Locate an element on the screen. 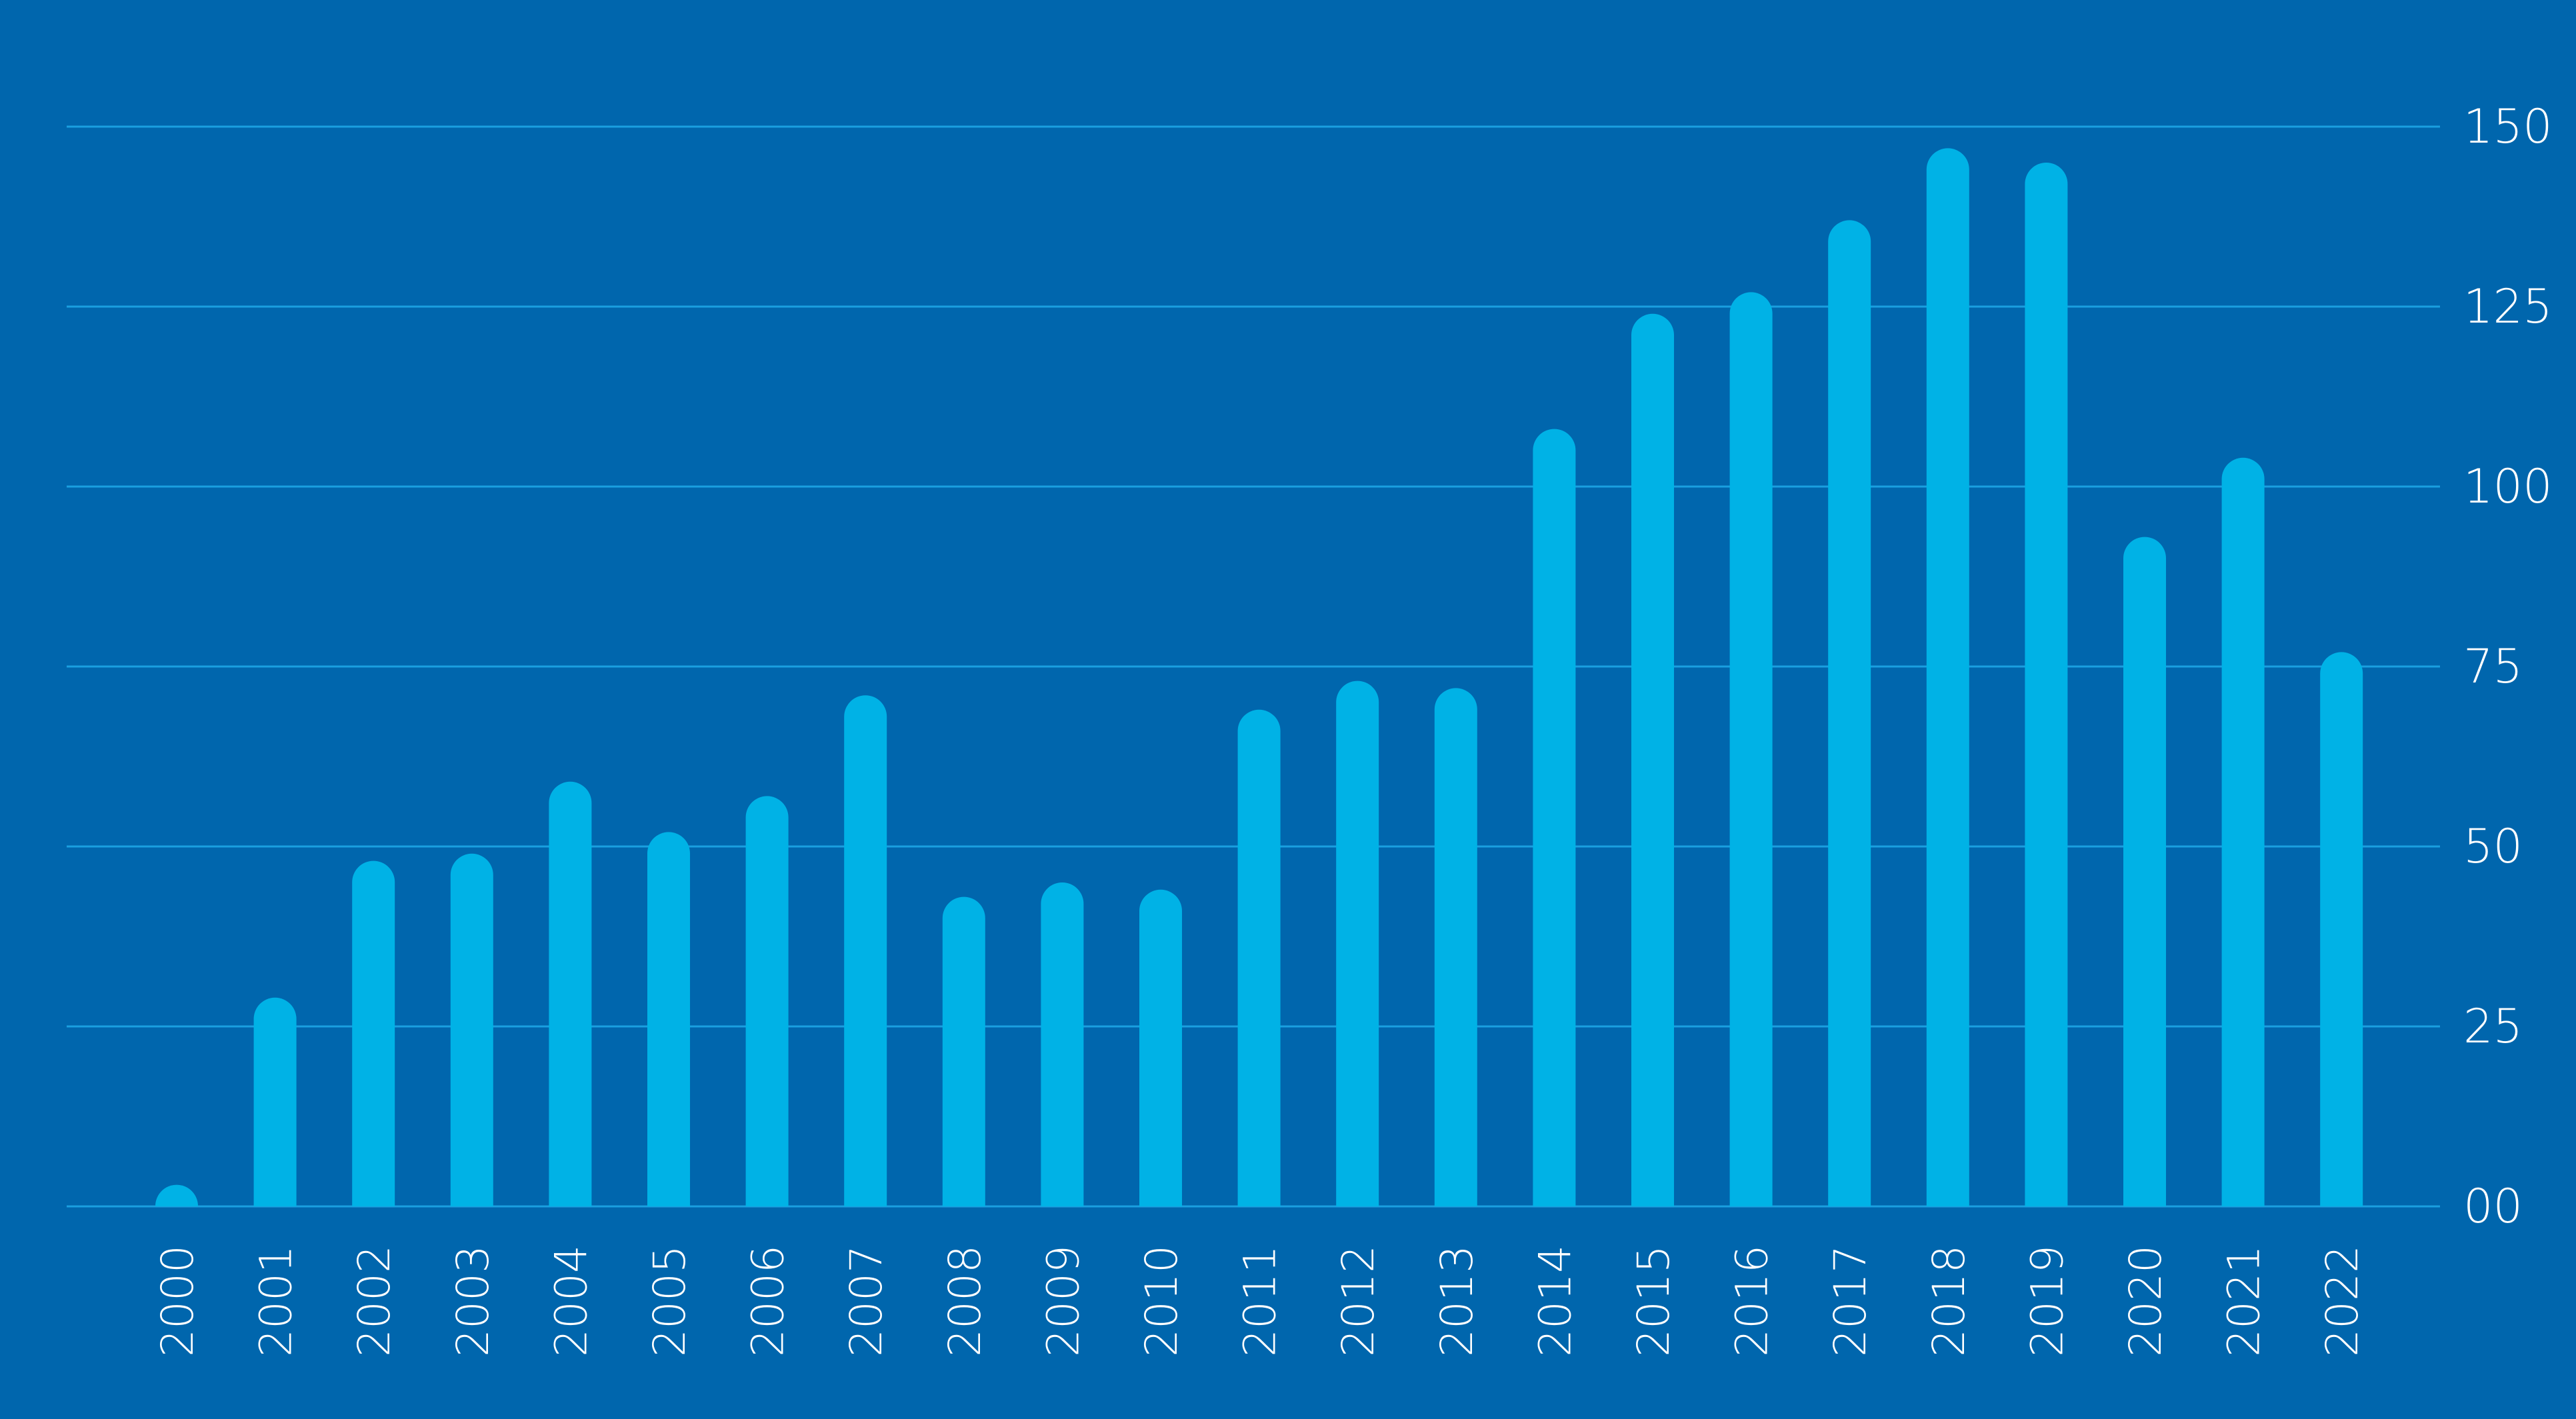  bar-2016 is located at coordinates (1751, 749).